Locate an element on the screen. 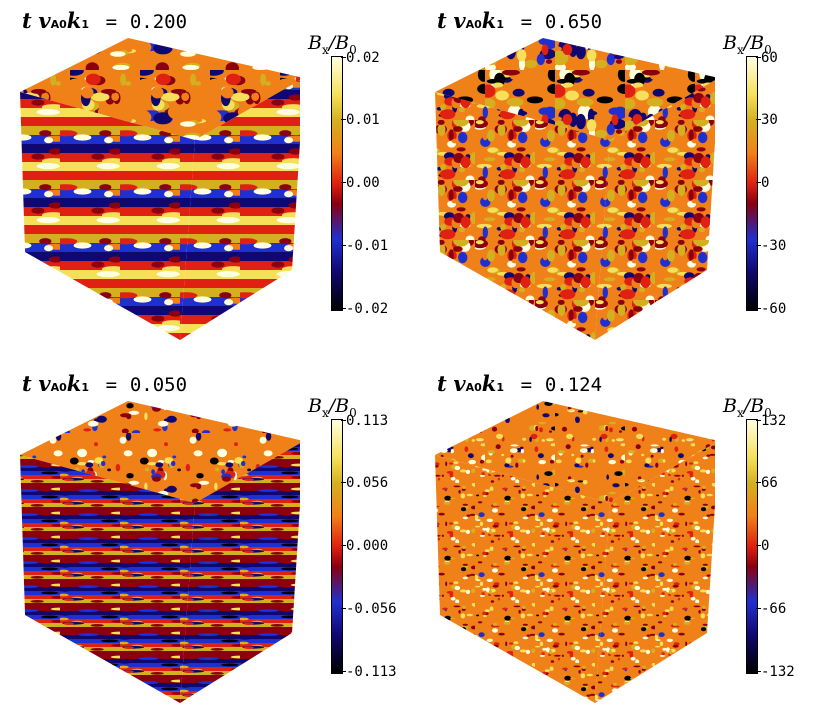 The height and width of the screenshot is (727, 830). time-value: 0.124 is located at coordinates (573, 385).